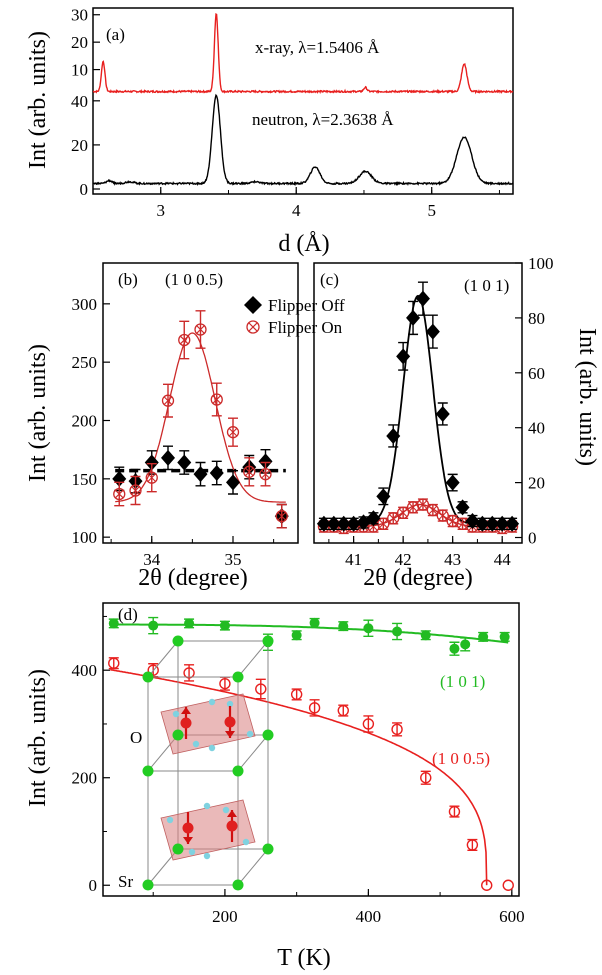  Describe the element at coordinates (541, 263) in the screenshot. I see `panel-c-y-tick-label: 100` at that location.